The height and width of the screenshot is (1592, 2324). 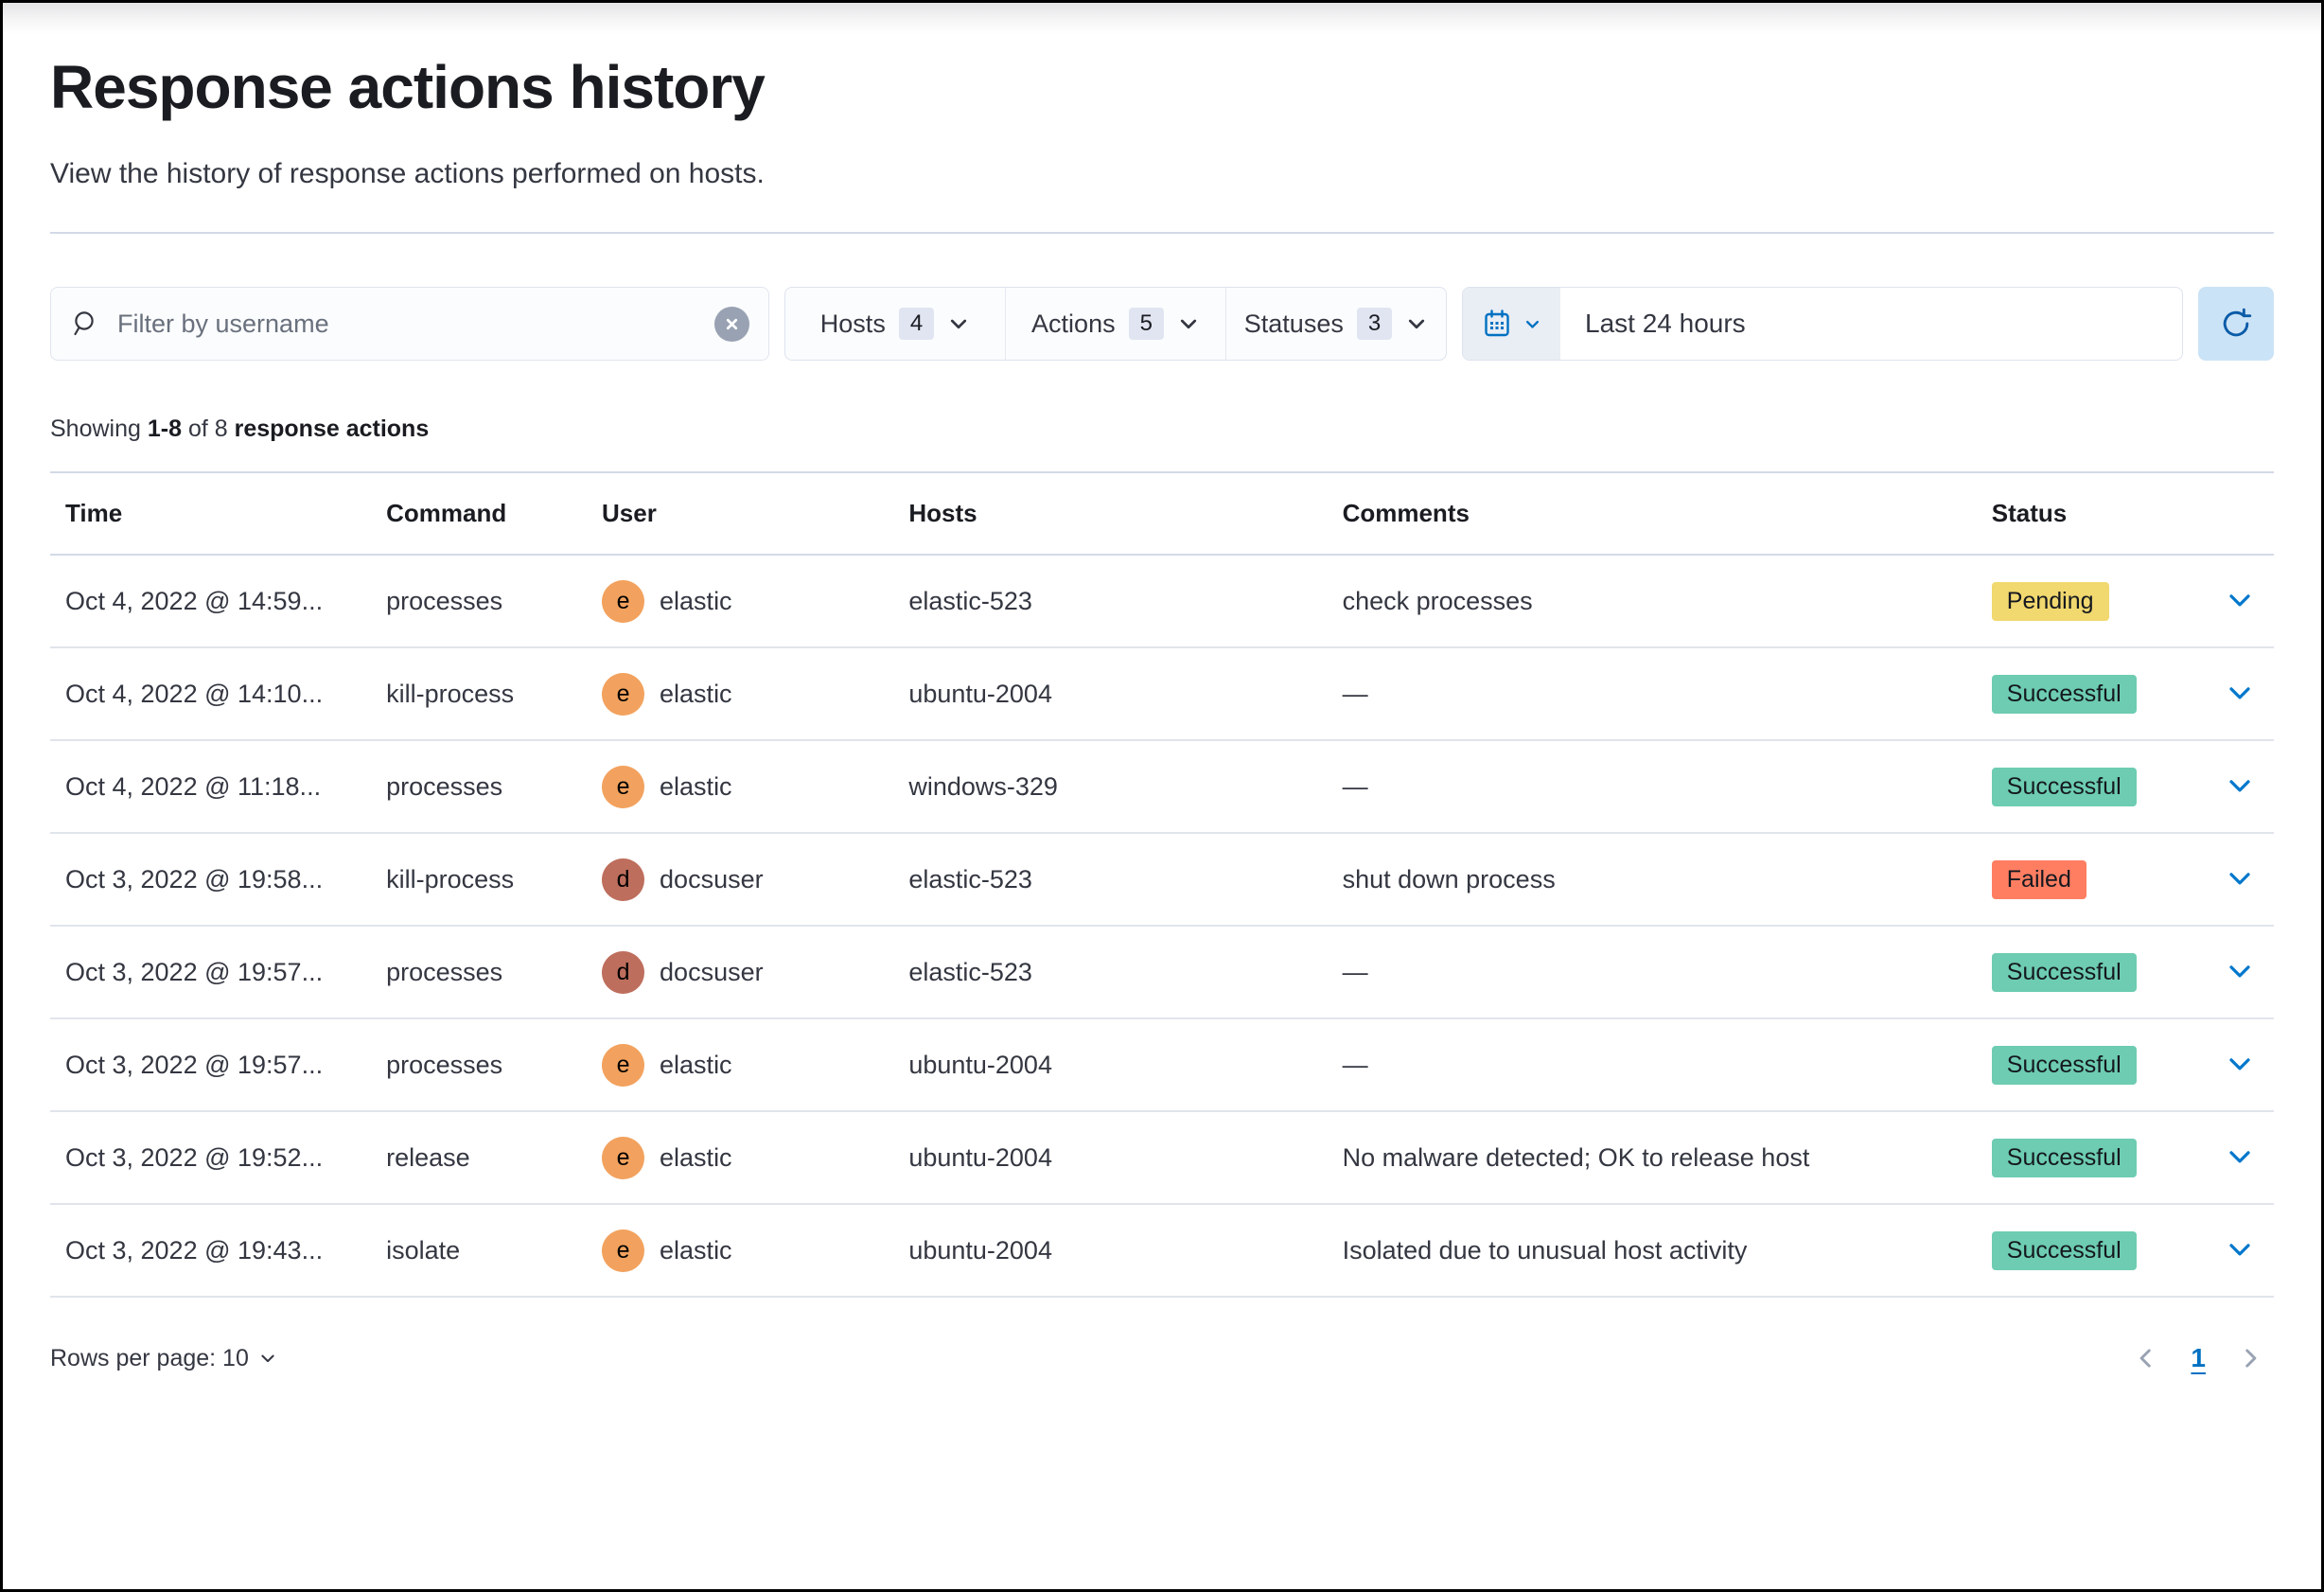 What do you see at coordinates (2064, 694) in the screenshot?
I see `status-badge: Successful` at bounding box center [2064, 694].